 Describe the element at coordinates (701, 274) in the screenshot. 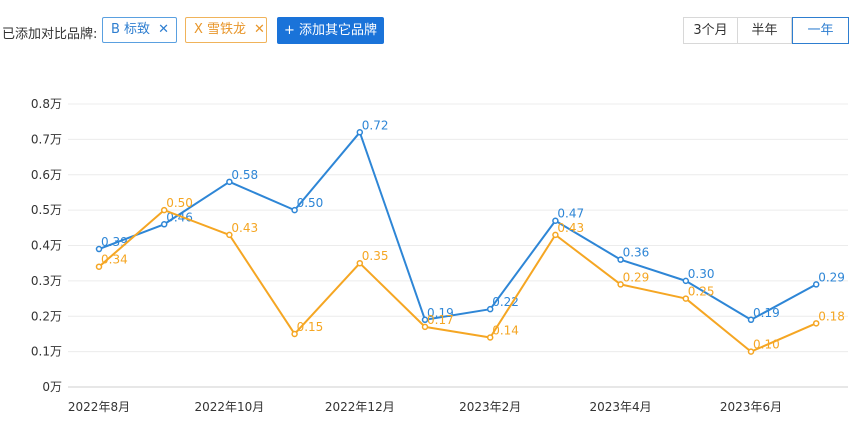

I see `data-label: 0.30` at that location.